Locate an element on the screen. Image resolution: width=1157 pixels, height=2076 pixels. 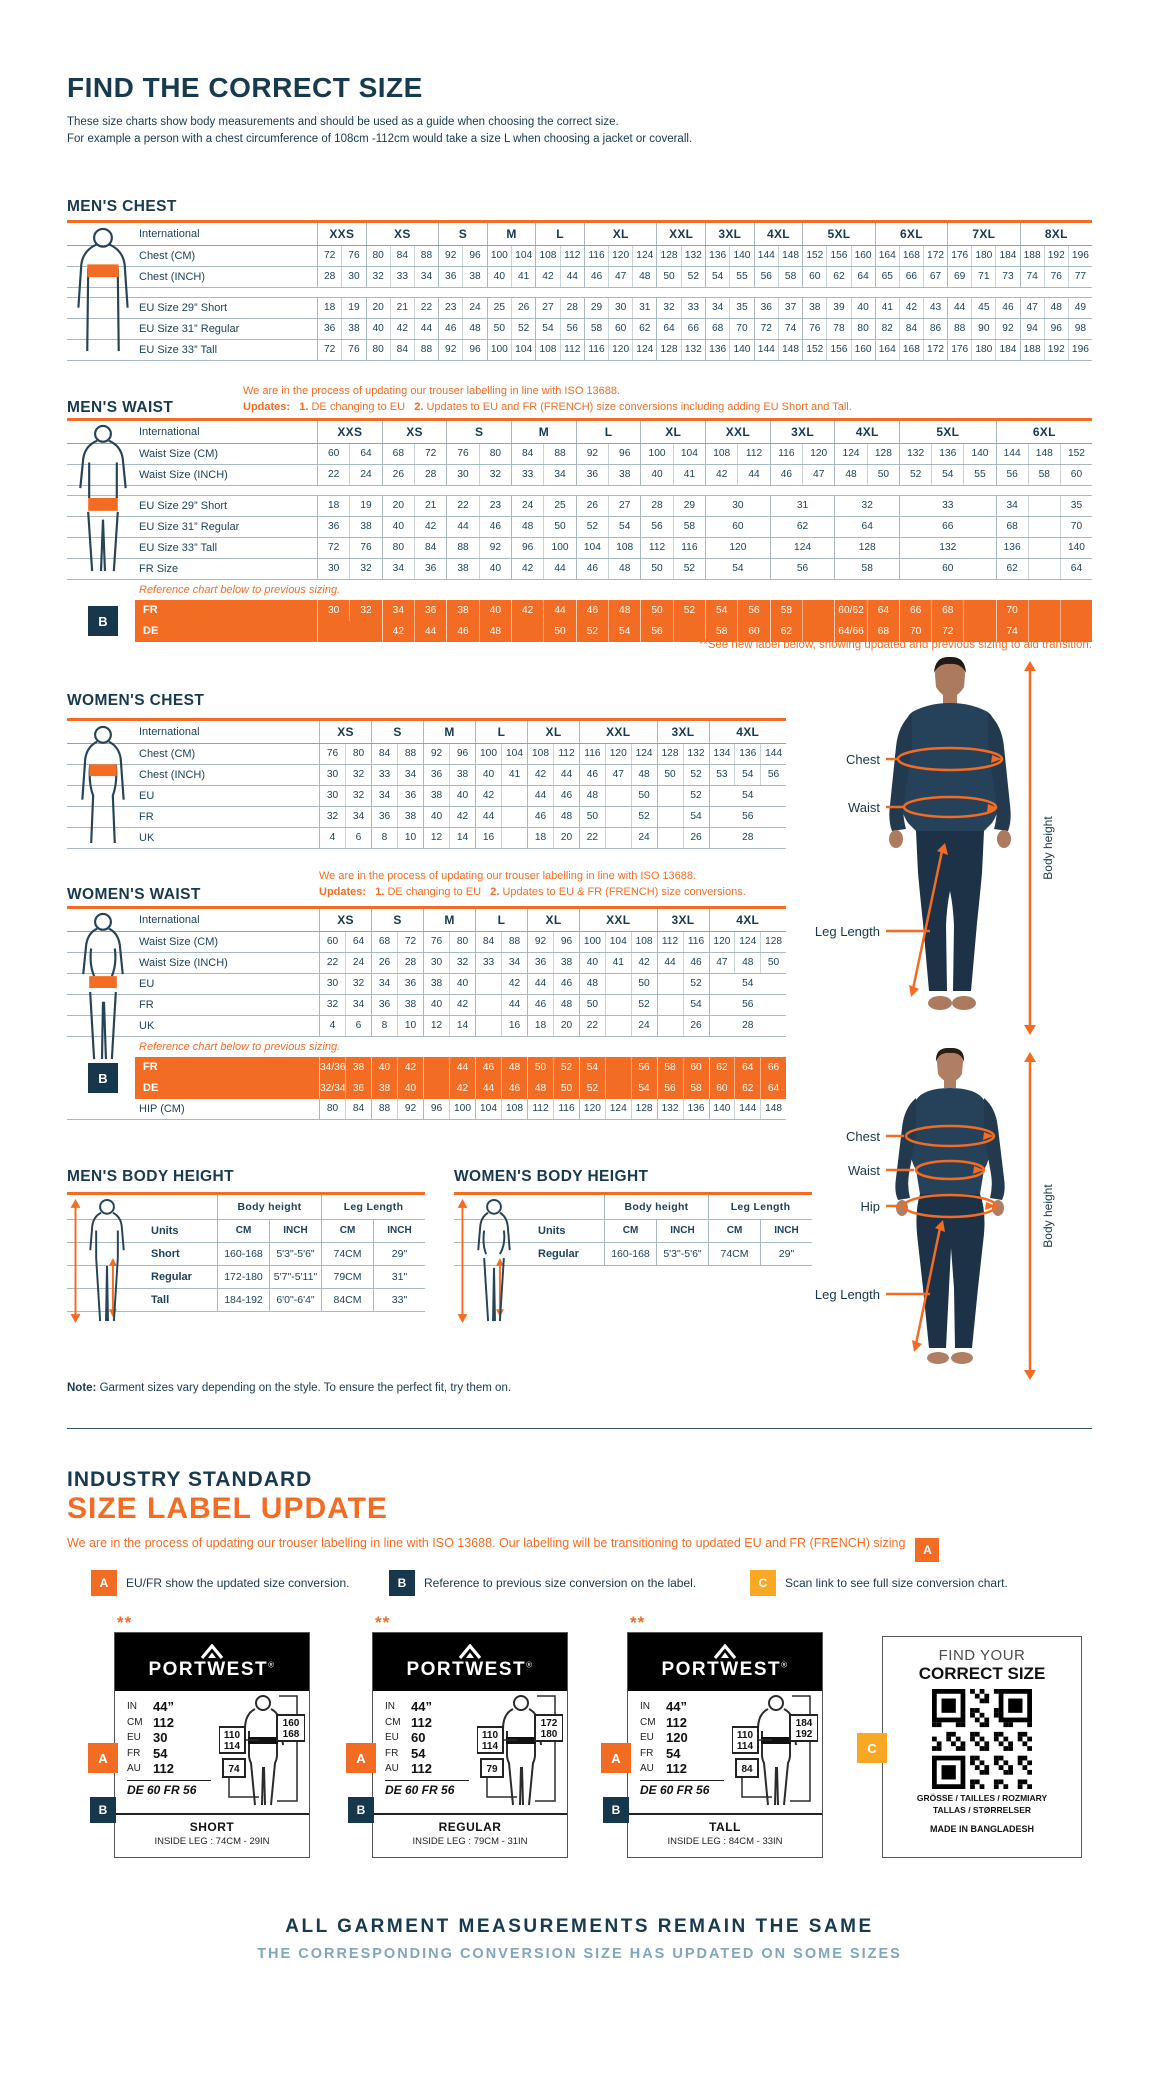
card-stars: ** is located at coordinates (383, 1622).